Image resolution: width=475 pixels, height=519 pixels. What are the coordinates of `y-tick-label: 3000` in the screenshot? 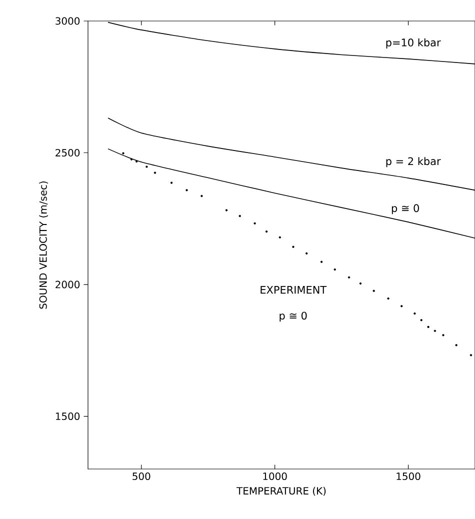 It's located at (68, 21).